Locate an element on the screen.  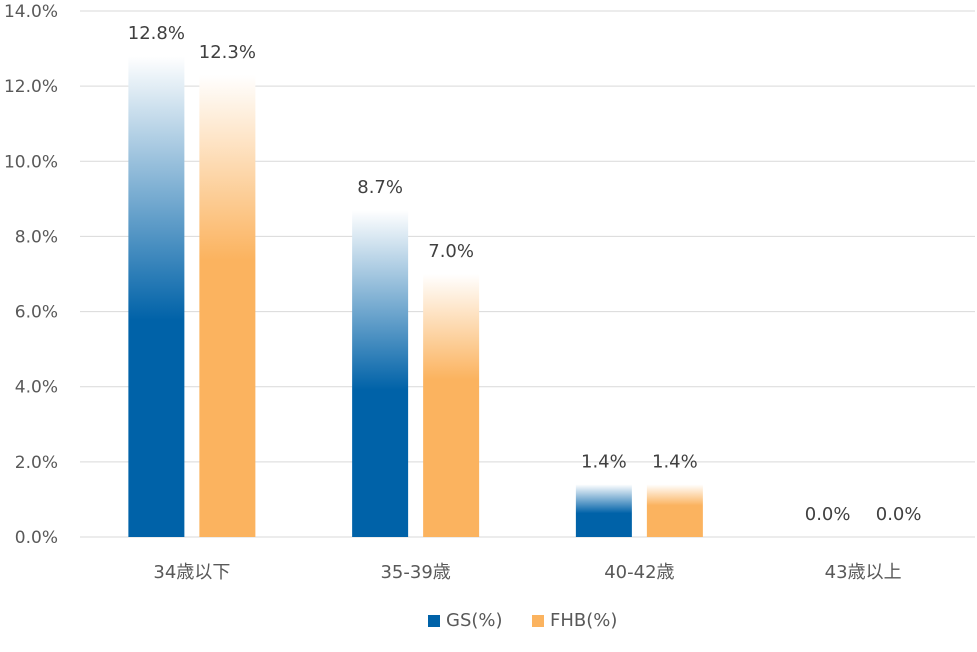
legend-label: GS(%) is located at coordinates (474, 620).